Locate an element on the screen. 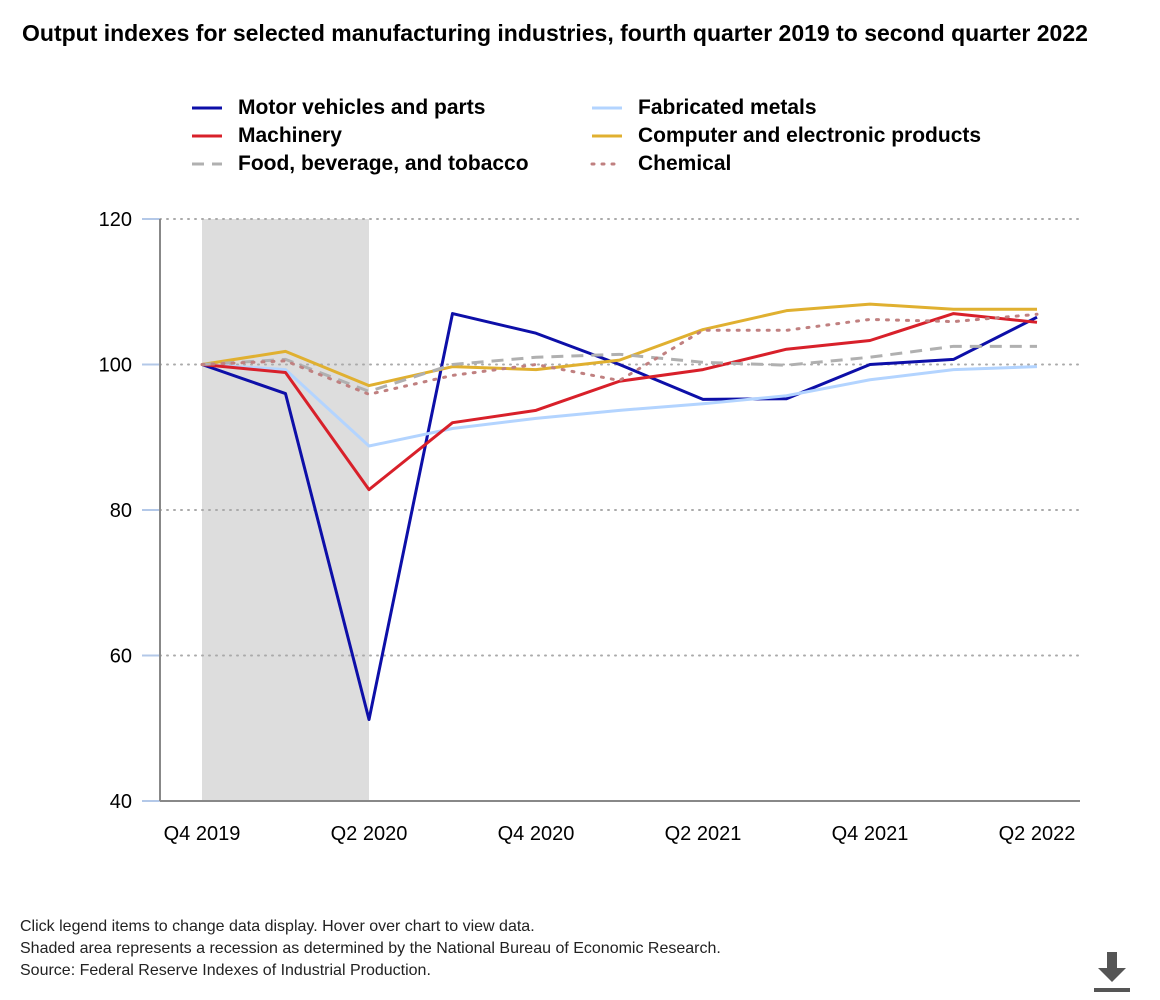 The image size is (1160, 1000). legend-item: Food, beverage, and tobacco is located at coordinates (390, 164).